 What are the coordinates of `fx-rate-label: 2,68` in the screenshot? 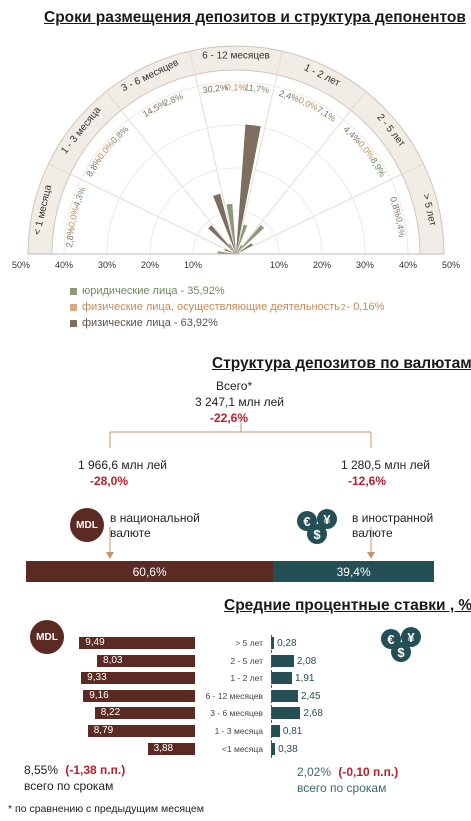 It's located at (313, 714).